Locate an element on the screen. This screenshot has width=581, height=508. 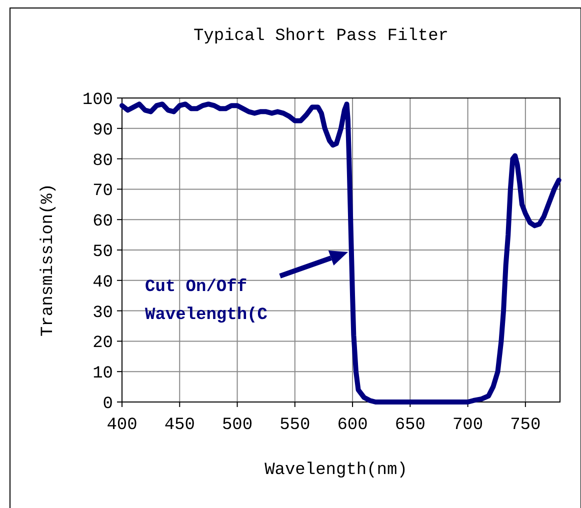
x-tick-label: 600 is located at coordinates (352, 425).